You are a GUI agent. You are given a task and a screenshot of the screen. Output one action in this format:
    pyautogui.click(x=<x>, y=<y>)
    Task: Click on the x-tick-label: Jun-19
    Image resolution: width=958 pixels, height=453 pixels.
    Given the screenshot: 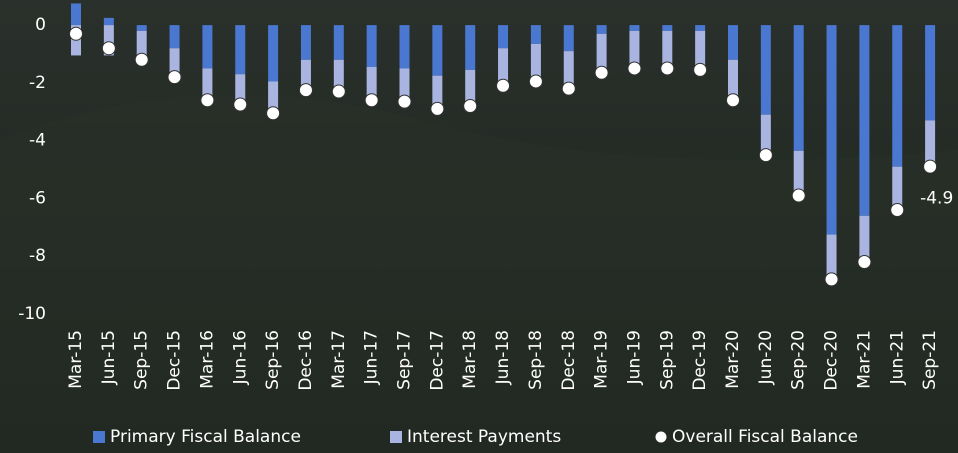 What is the action you would take?
    pyautogui.click(x=634, y=357)
    